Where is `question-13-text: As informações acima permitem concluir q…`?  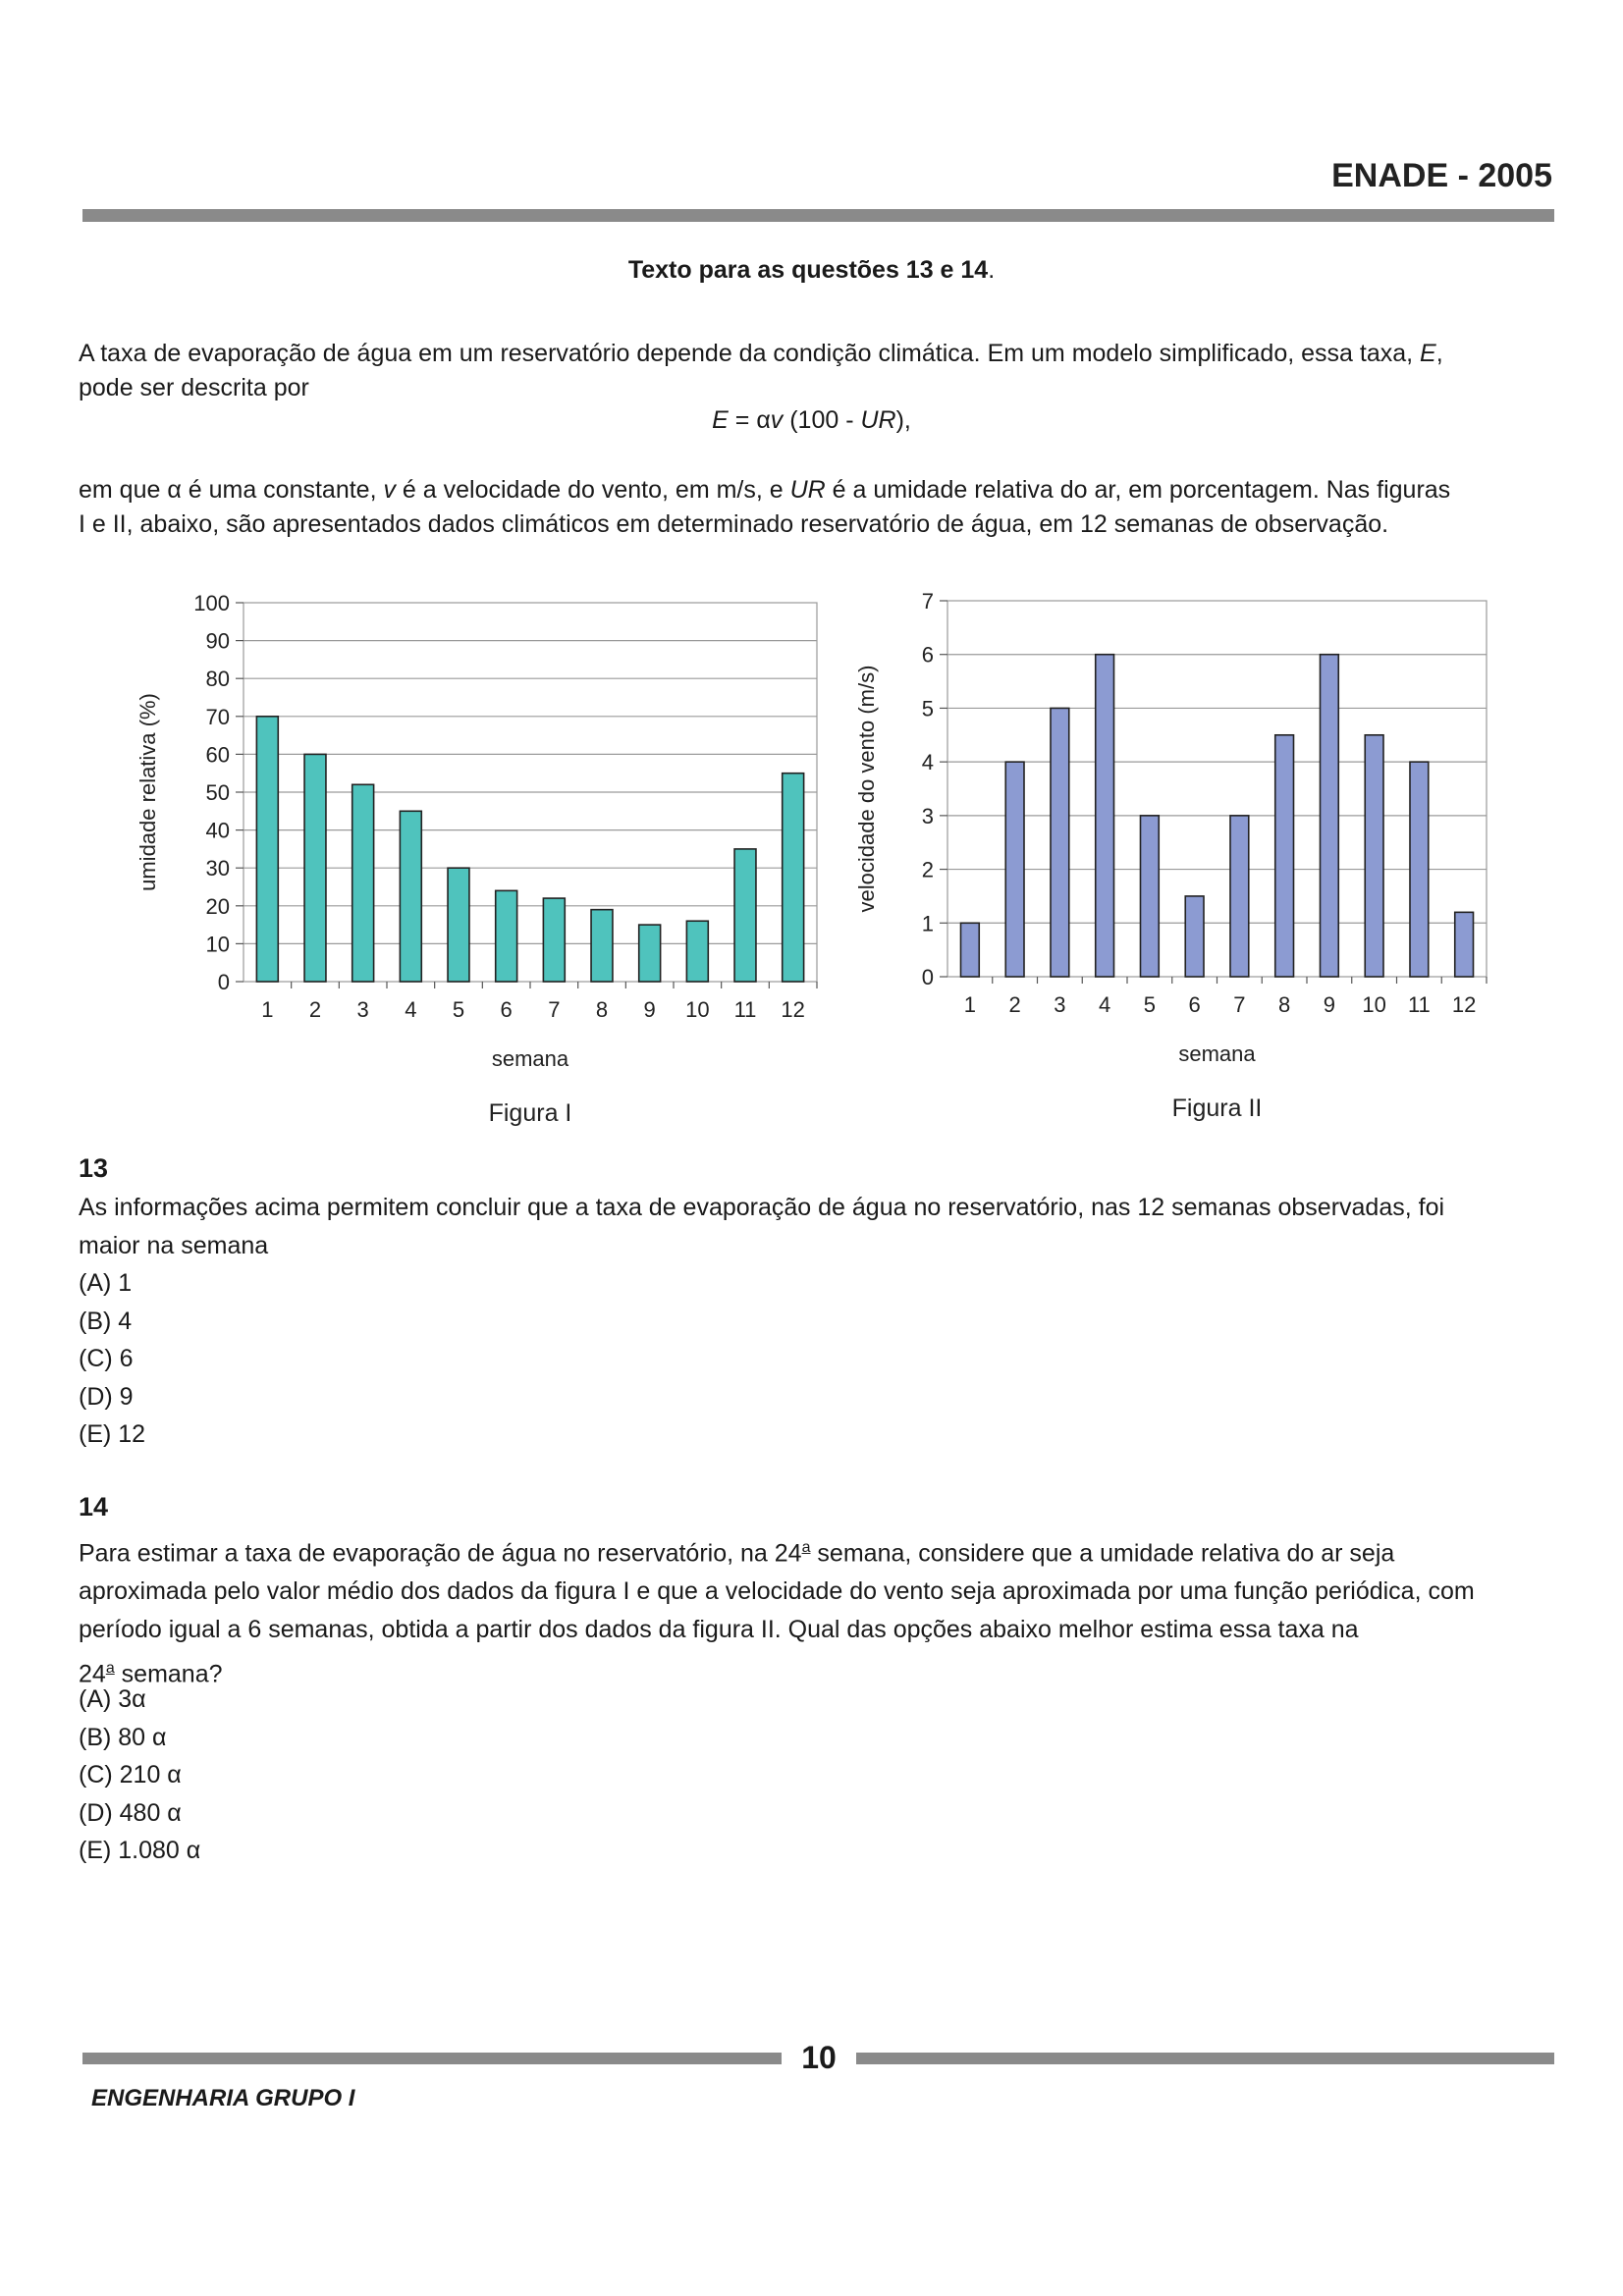
question-13-text: As informações acima permitem concluir q… is located at coordinates (815, 1227).